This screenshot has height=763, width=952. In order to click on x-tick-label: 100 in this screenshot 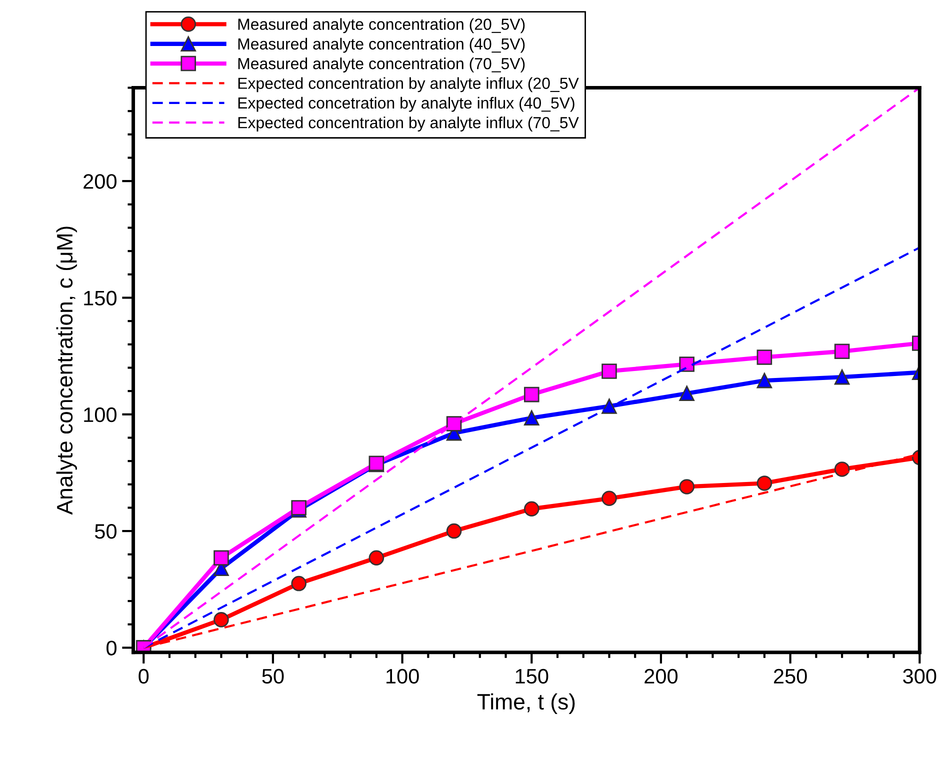, I will do `click(402, 676)`.